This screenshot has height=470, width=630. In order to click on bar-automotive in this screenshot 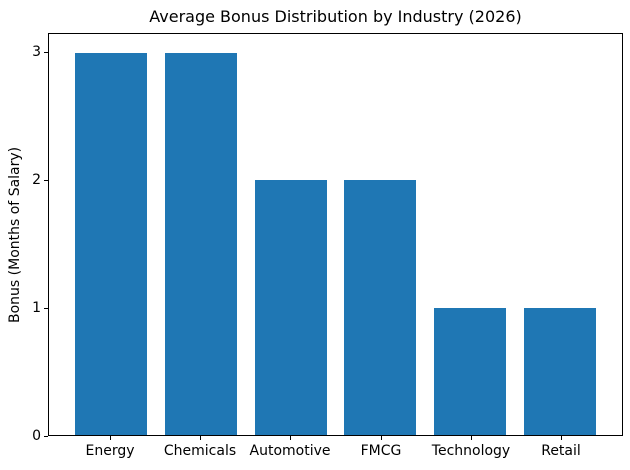, I will do `click(290, 307)`.